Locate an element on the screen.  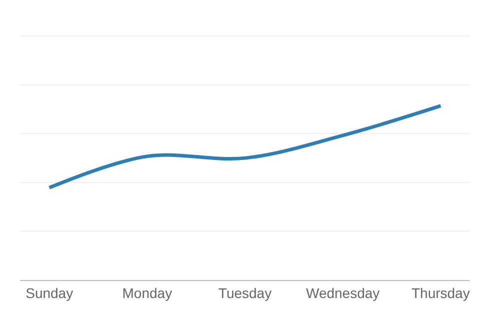
x-tick-label: Thursday is located at coordinates (440, 292).